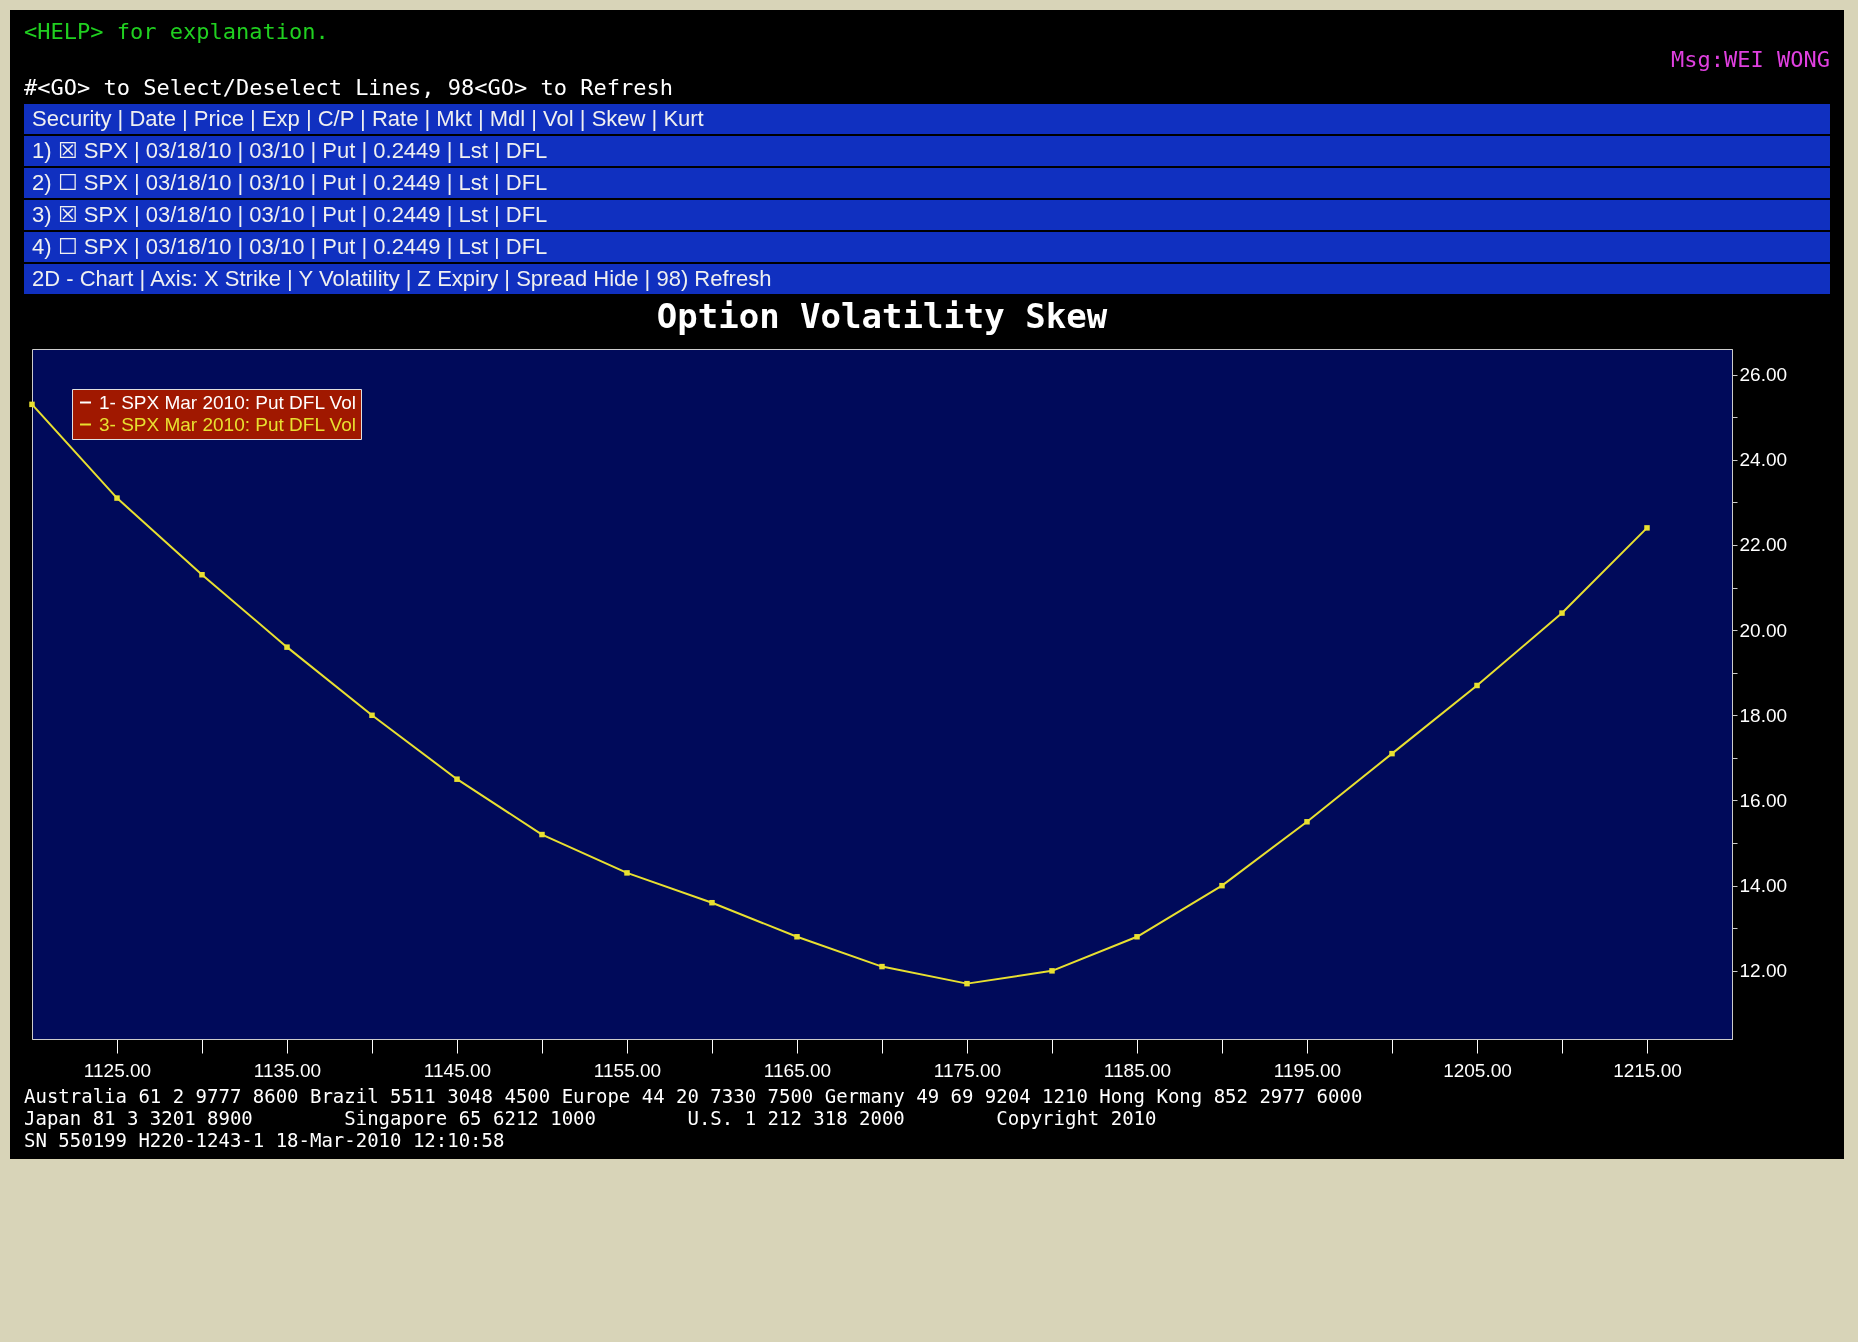 The width and height of the screenshot is (1858, 1342). Describe the element at coordinates (927, 119) in the screenshot. I see `text: Security | Date | Price | Exp | C/P | Rate | Mkt | Mdl | Vol | Skew | Kurt` at that location.